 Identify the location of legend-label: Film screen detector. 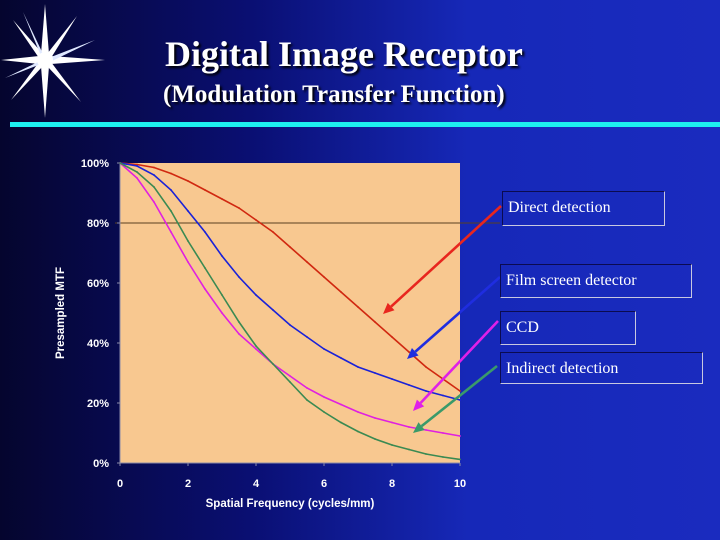
(571, 280).